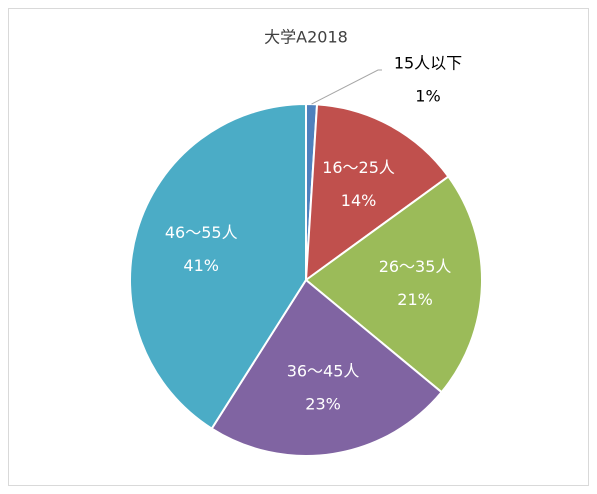 The height and width of the screenshot is (494, 597). I want to click on slice-value-label: 23%, so click(323, 403).